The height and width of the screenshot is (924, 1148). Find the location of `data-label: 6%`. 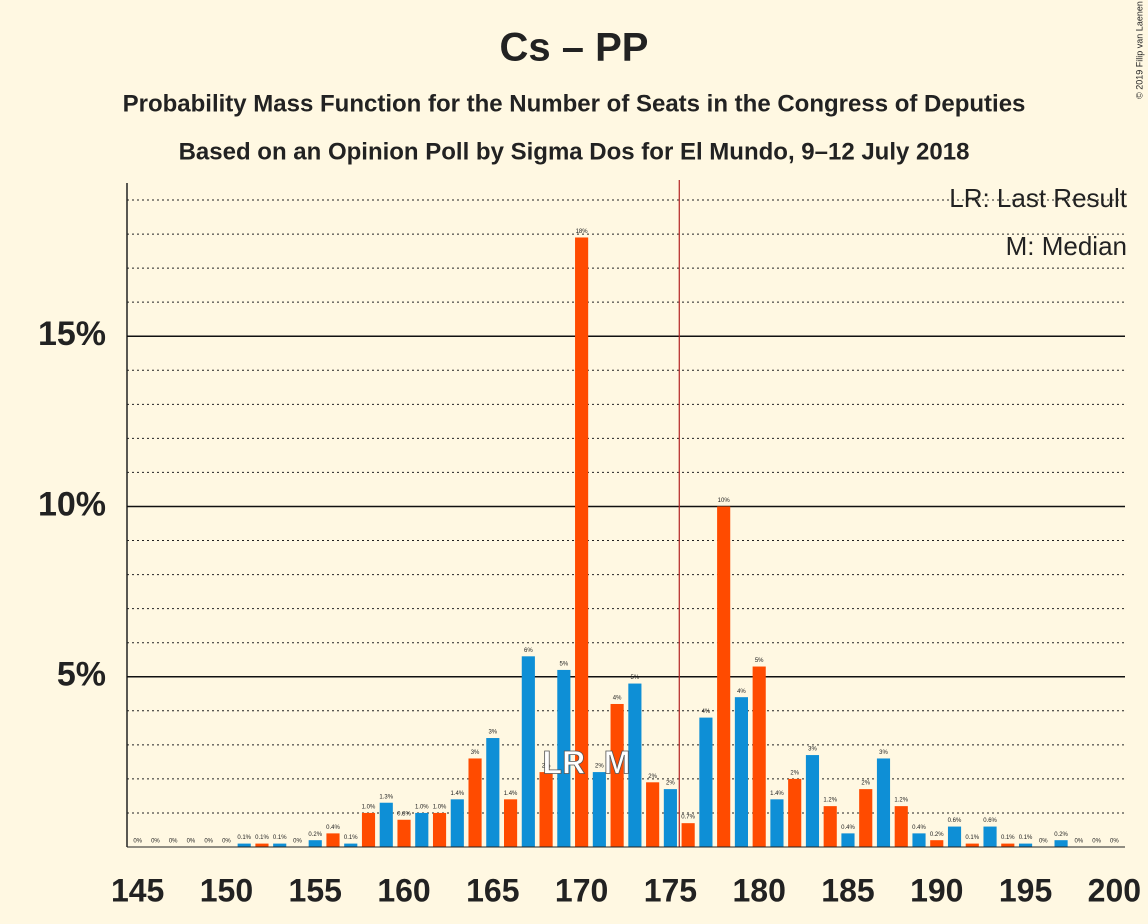

data-label: 6% is located at coordinates (528, 651).